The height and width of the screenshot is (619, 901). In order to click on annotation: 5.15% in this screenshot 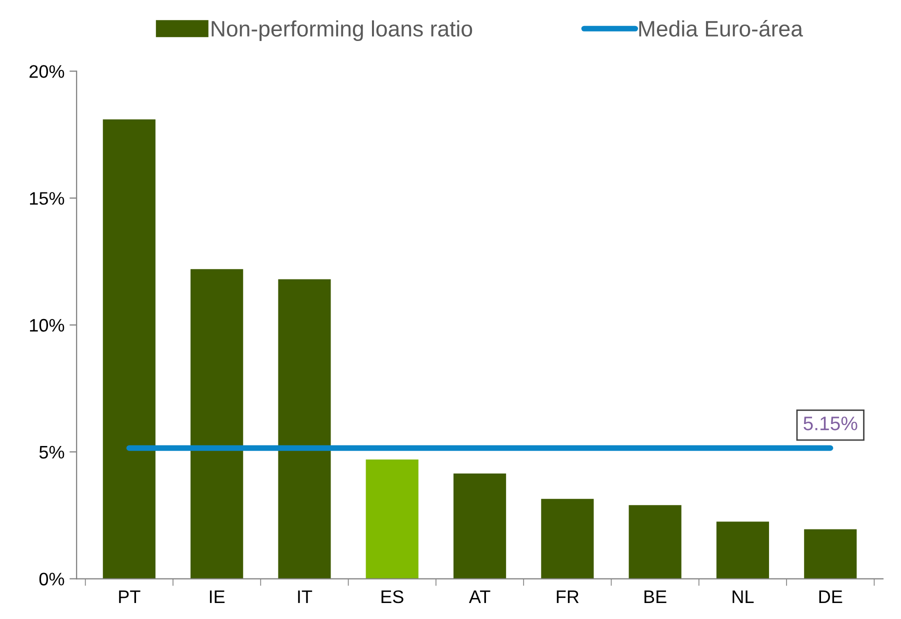, I will do `click(831, 423)`.